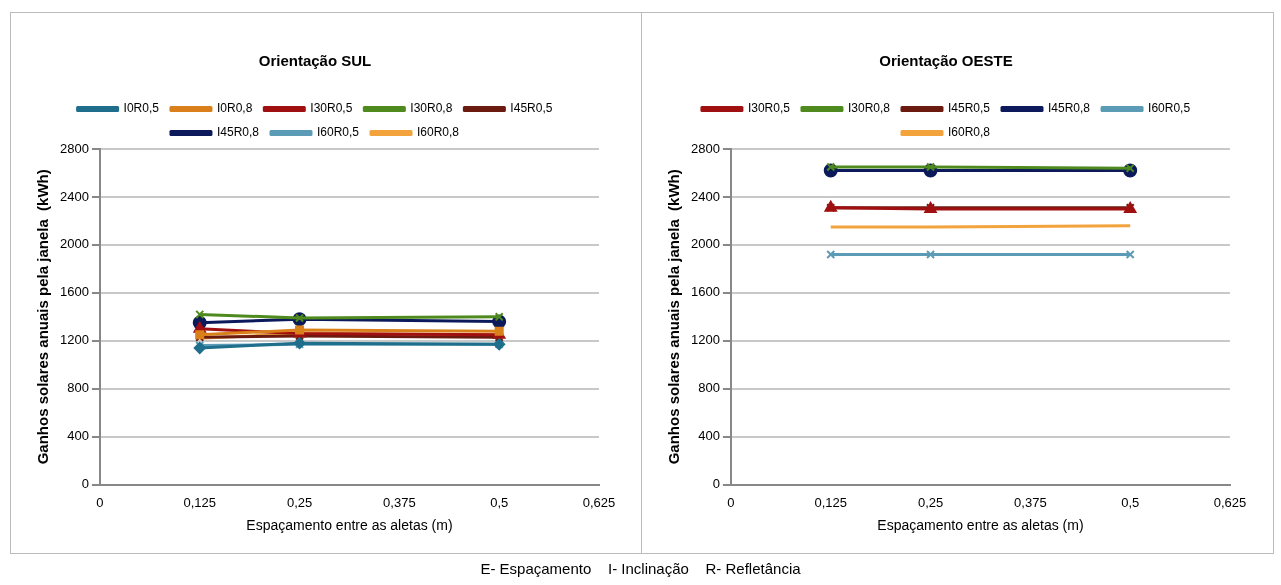 The height and width of the screenshot is (585, 1281). I want to click on legend-label: I0R0,5, so click(141, 108).